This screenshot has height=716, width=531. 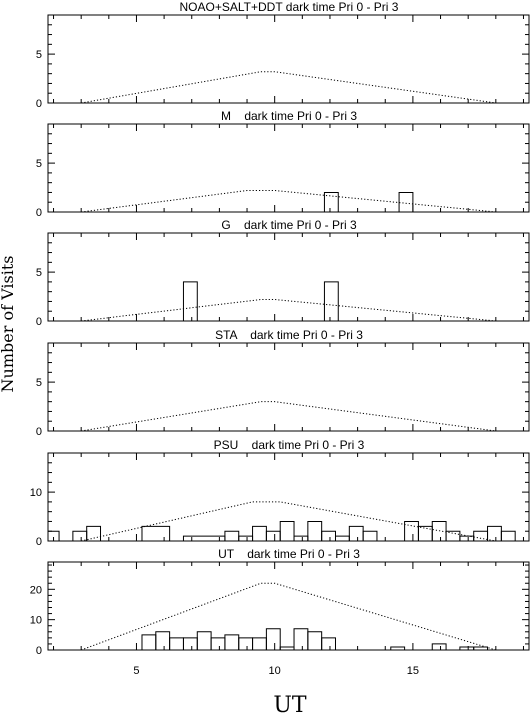 I want to click on panel-title: G dark time Pri 0 - Pri 3, so click(x=289, y=225).